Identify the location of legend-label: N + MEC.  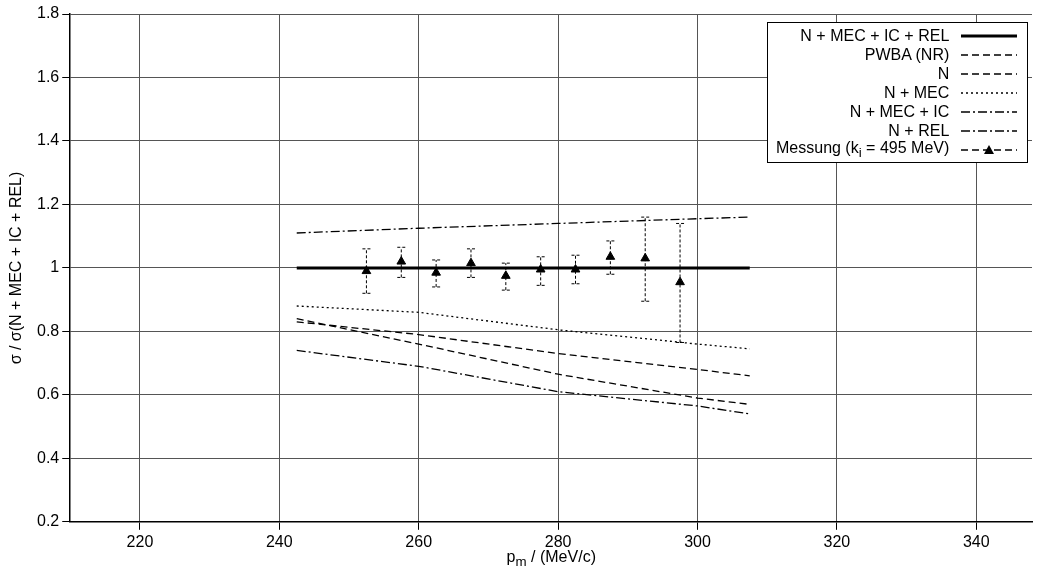
(916, 92).